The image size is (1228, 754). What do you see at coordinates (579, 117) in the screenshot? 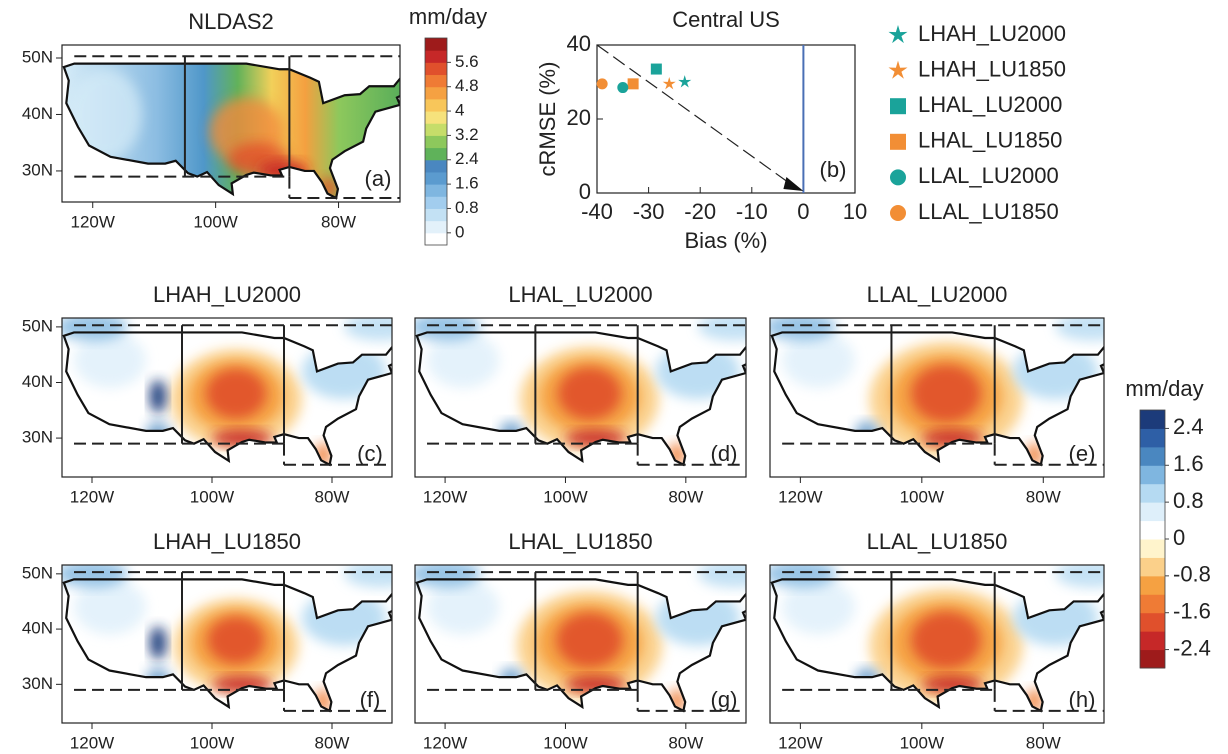
I see `y-tick-label: 20` at bounding box center [579, 117].